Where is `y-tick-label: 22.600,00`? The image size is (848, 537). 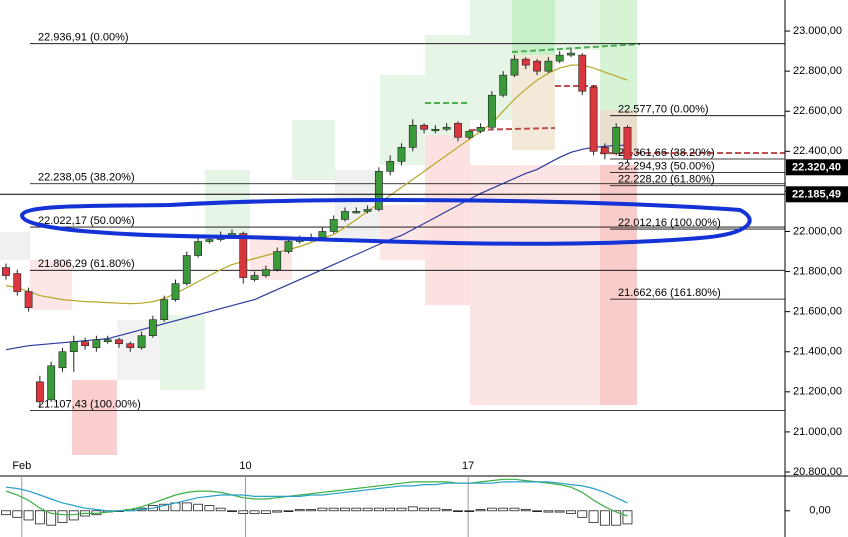 y-tick-label: 22.600,00 is located at coordinates (817, 111).